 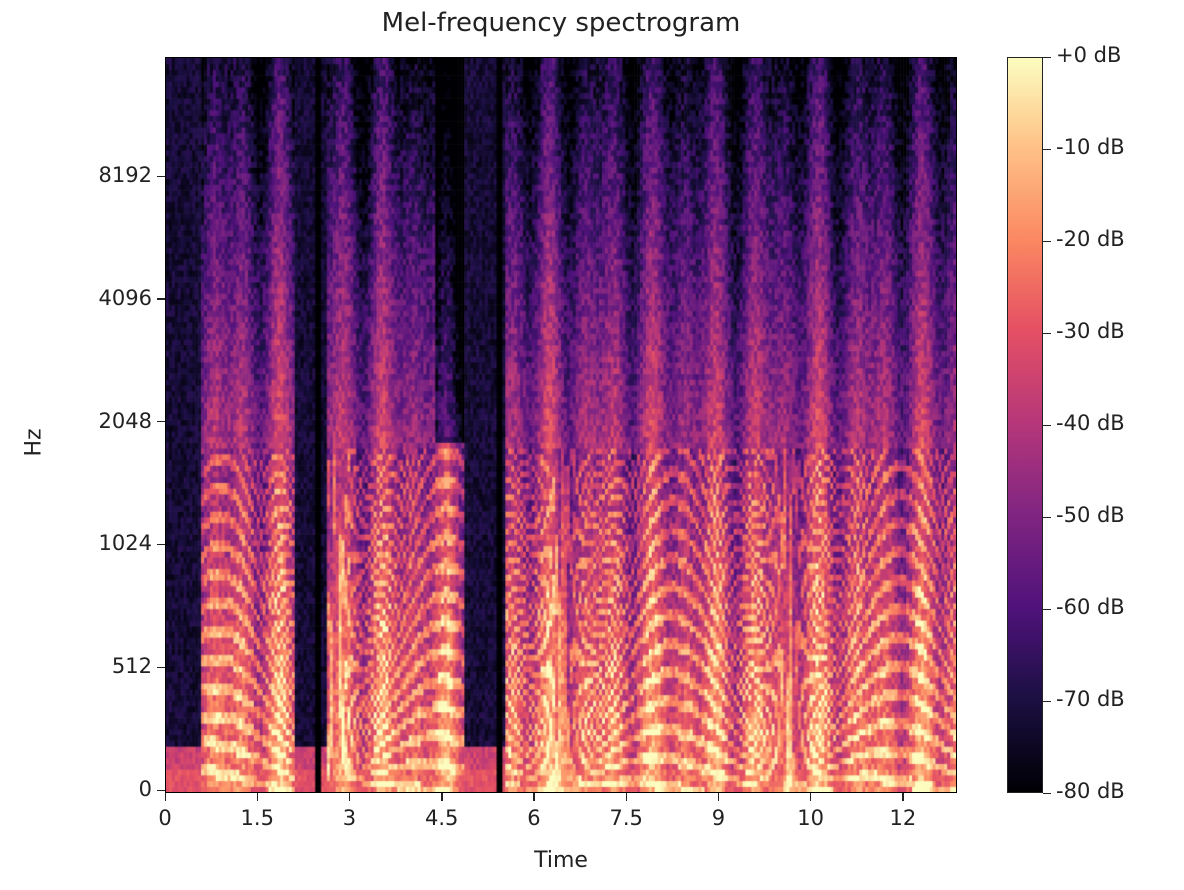 What do you see at coordinates (125, 543) in the screenshot?
I see `y-tick-label: 1024` at bounding box center [125, 543].